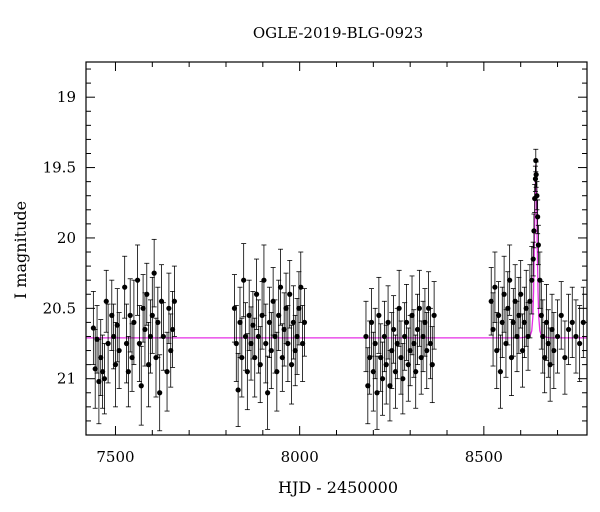 This screenshot has height=512, width=600. What do you see at coordinates (338, 33) in the screenshot?
I see `chart-title: OGLE-2019-BLG-0923` at bounding box center [338, 33].